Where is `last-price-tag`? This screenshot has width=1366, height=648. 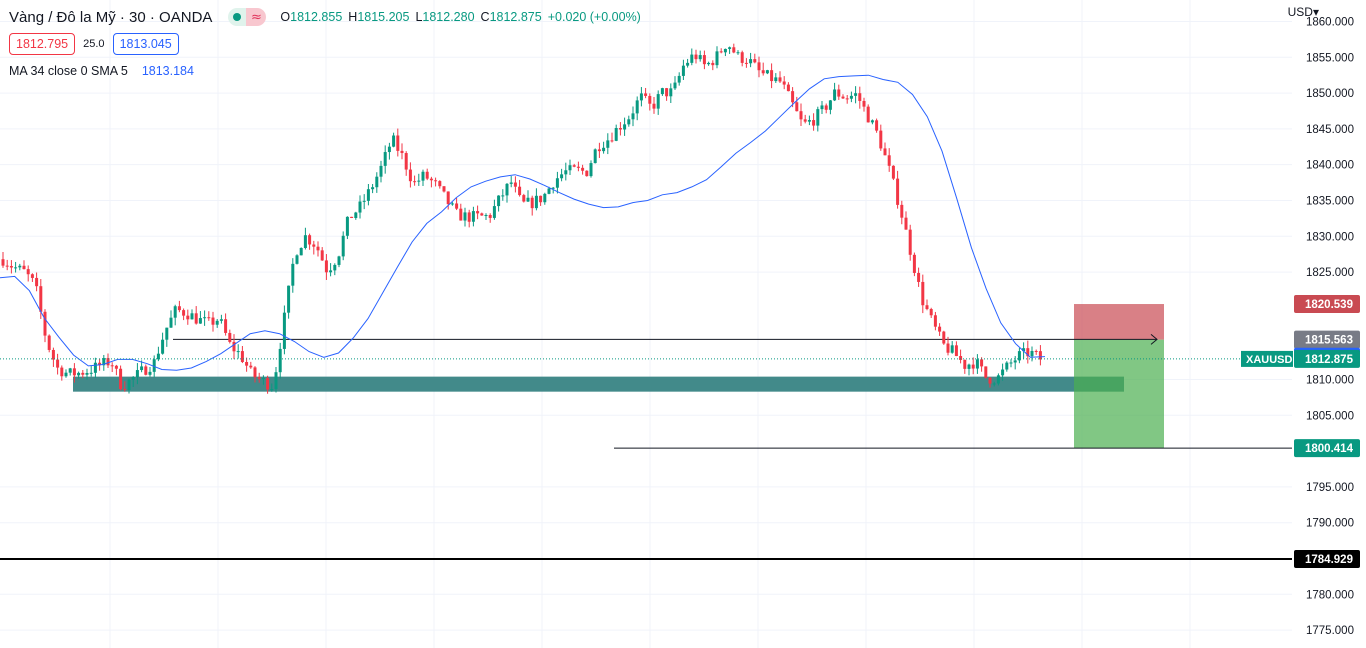
last-price-tag is located at coordinates (1327, 358).